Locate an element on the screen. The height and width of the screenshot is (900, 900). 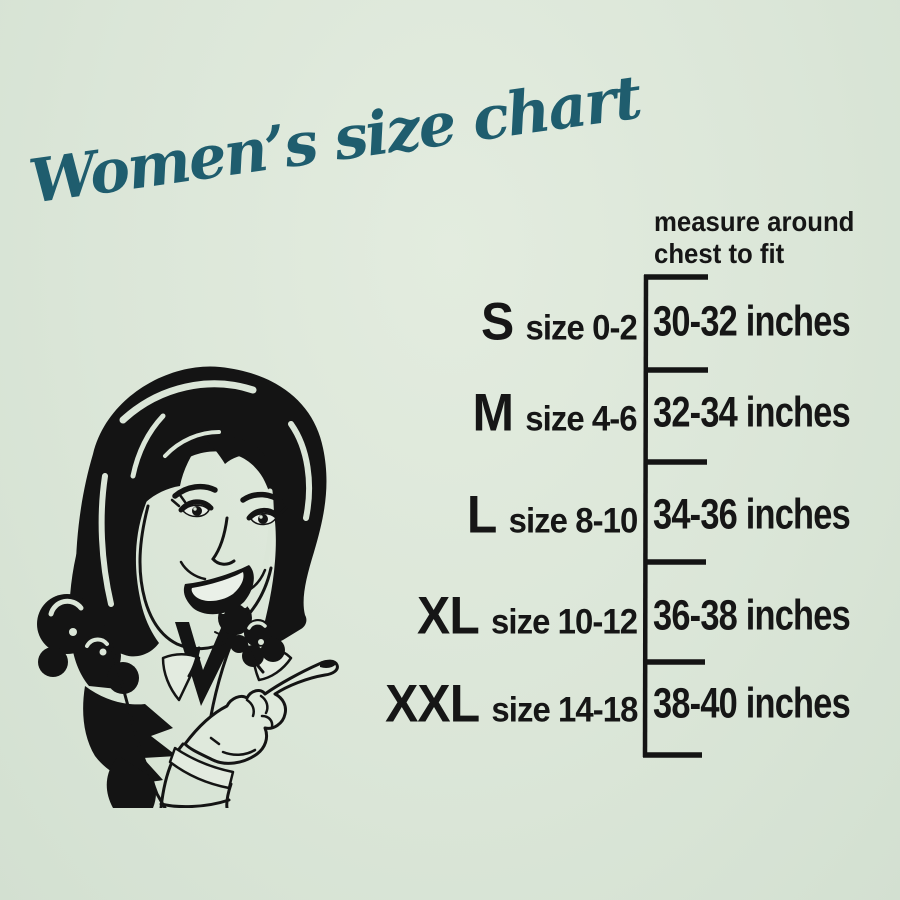
measure-note: measure around chest to fit is located at coordinates (754, 238).